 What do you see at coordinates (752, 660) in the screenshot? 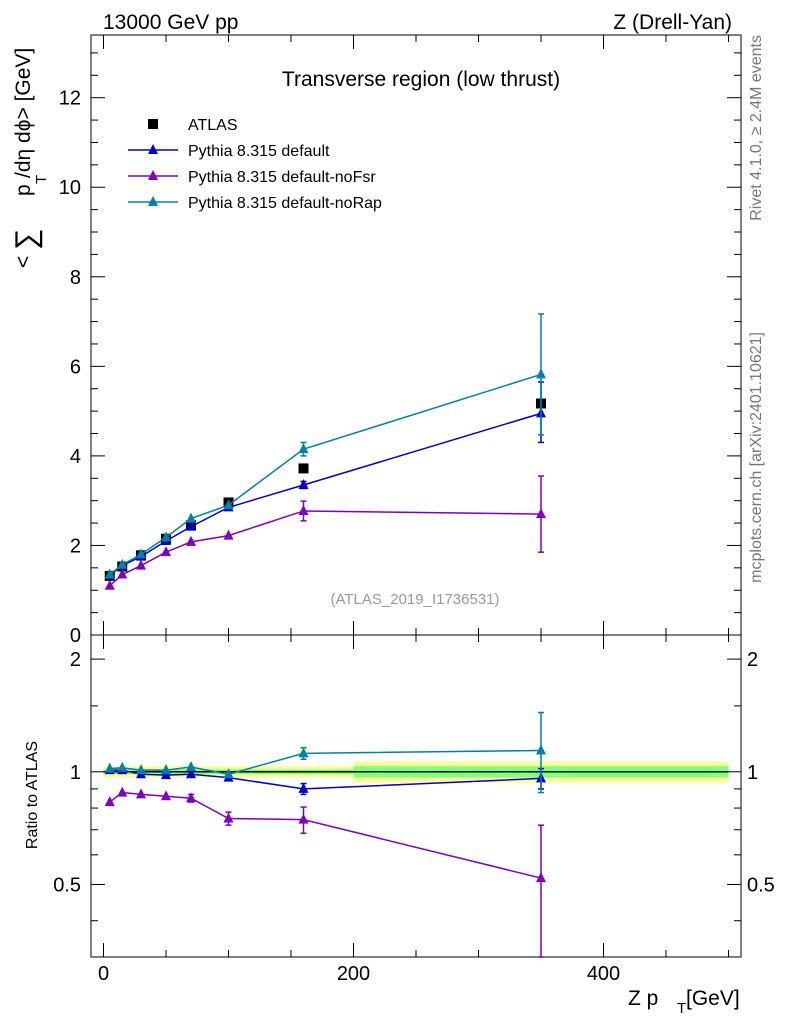
I see `ratio-ytick-label-right: 2` at bounding box center [752, 660].